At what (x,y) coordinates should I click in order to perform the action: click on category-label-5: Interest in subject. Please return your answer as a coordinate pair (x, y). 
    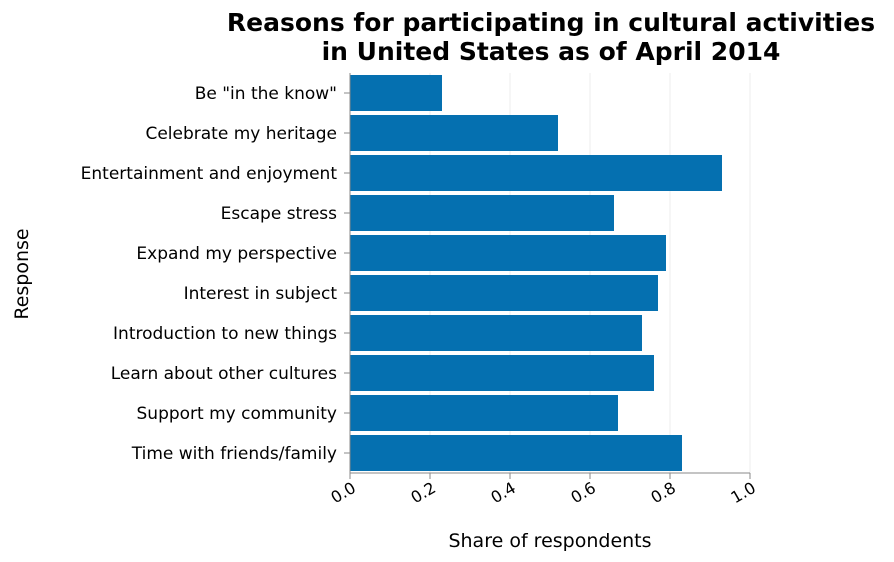
    Looking at the image, I should click on (261, 294).